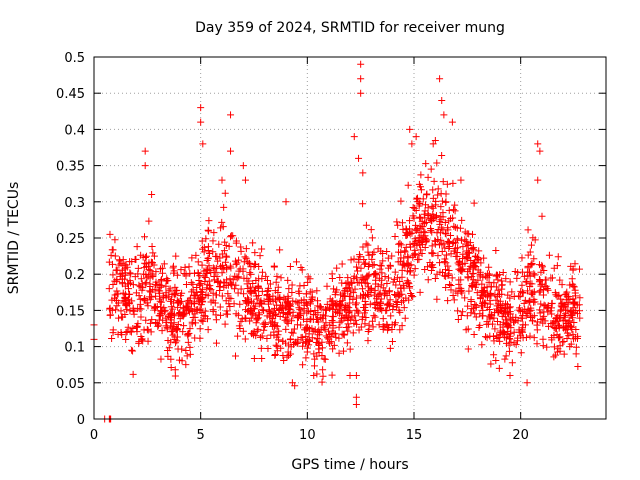  I want to click on y-tick-label: 0.05, so click(70, 384).